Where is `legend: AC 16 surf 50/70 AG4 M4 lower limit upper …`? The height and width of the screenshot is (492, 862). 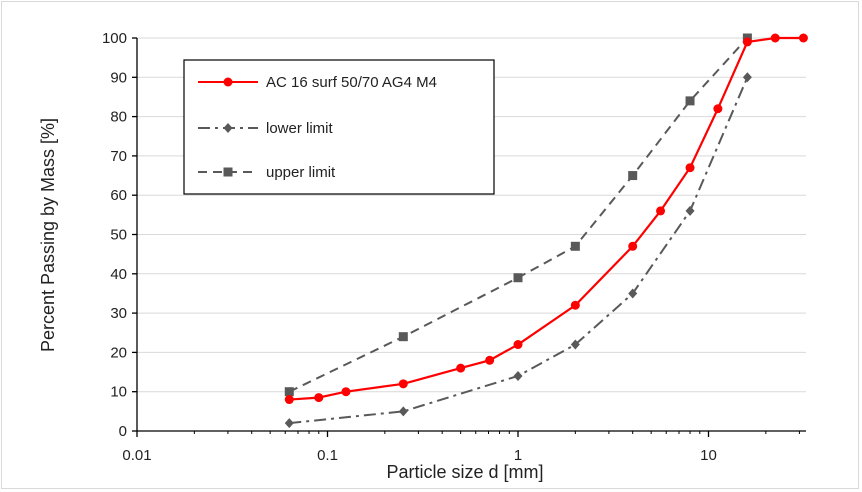
legend: AC 16 surf 50/70 AG4 M4 lower limit upper … is located at coordinates (339, 127).